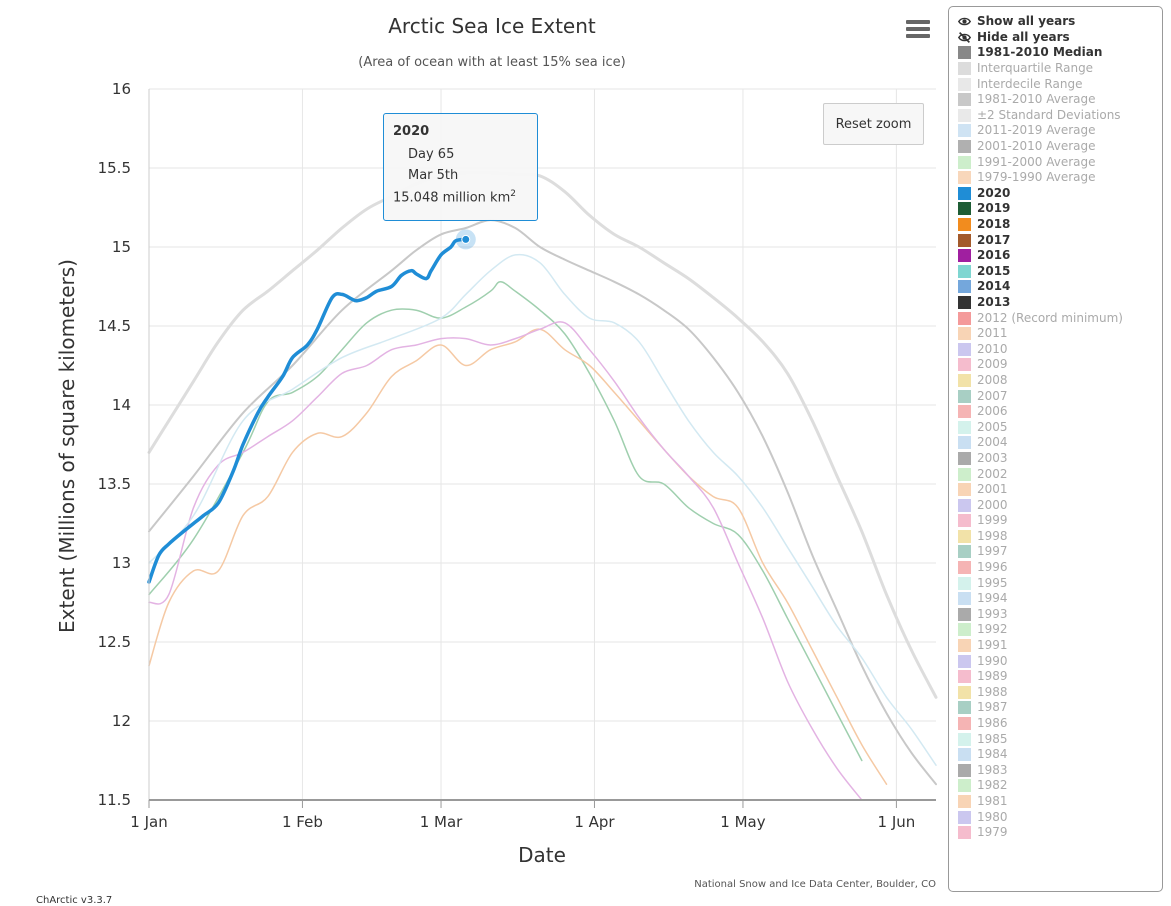  What do you see at coordinates (1060, 69) in the screenshot?
I see `legend-item: Interquartile Range` at bounding box center [1060, 69].